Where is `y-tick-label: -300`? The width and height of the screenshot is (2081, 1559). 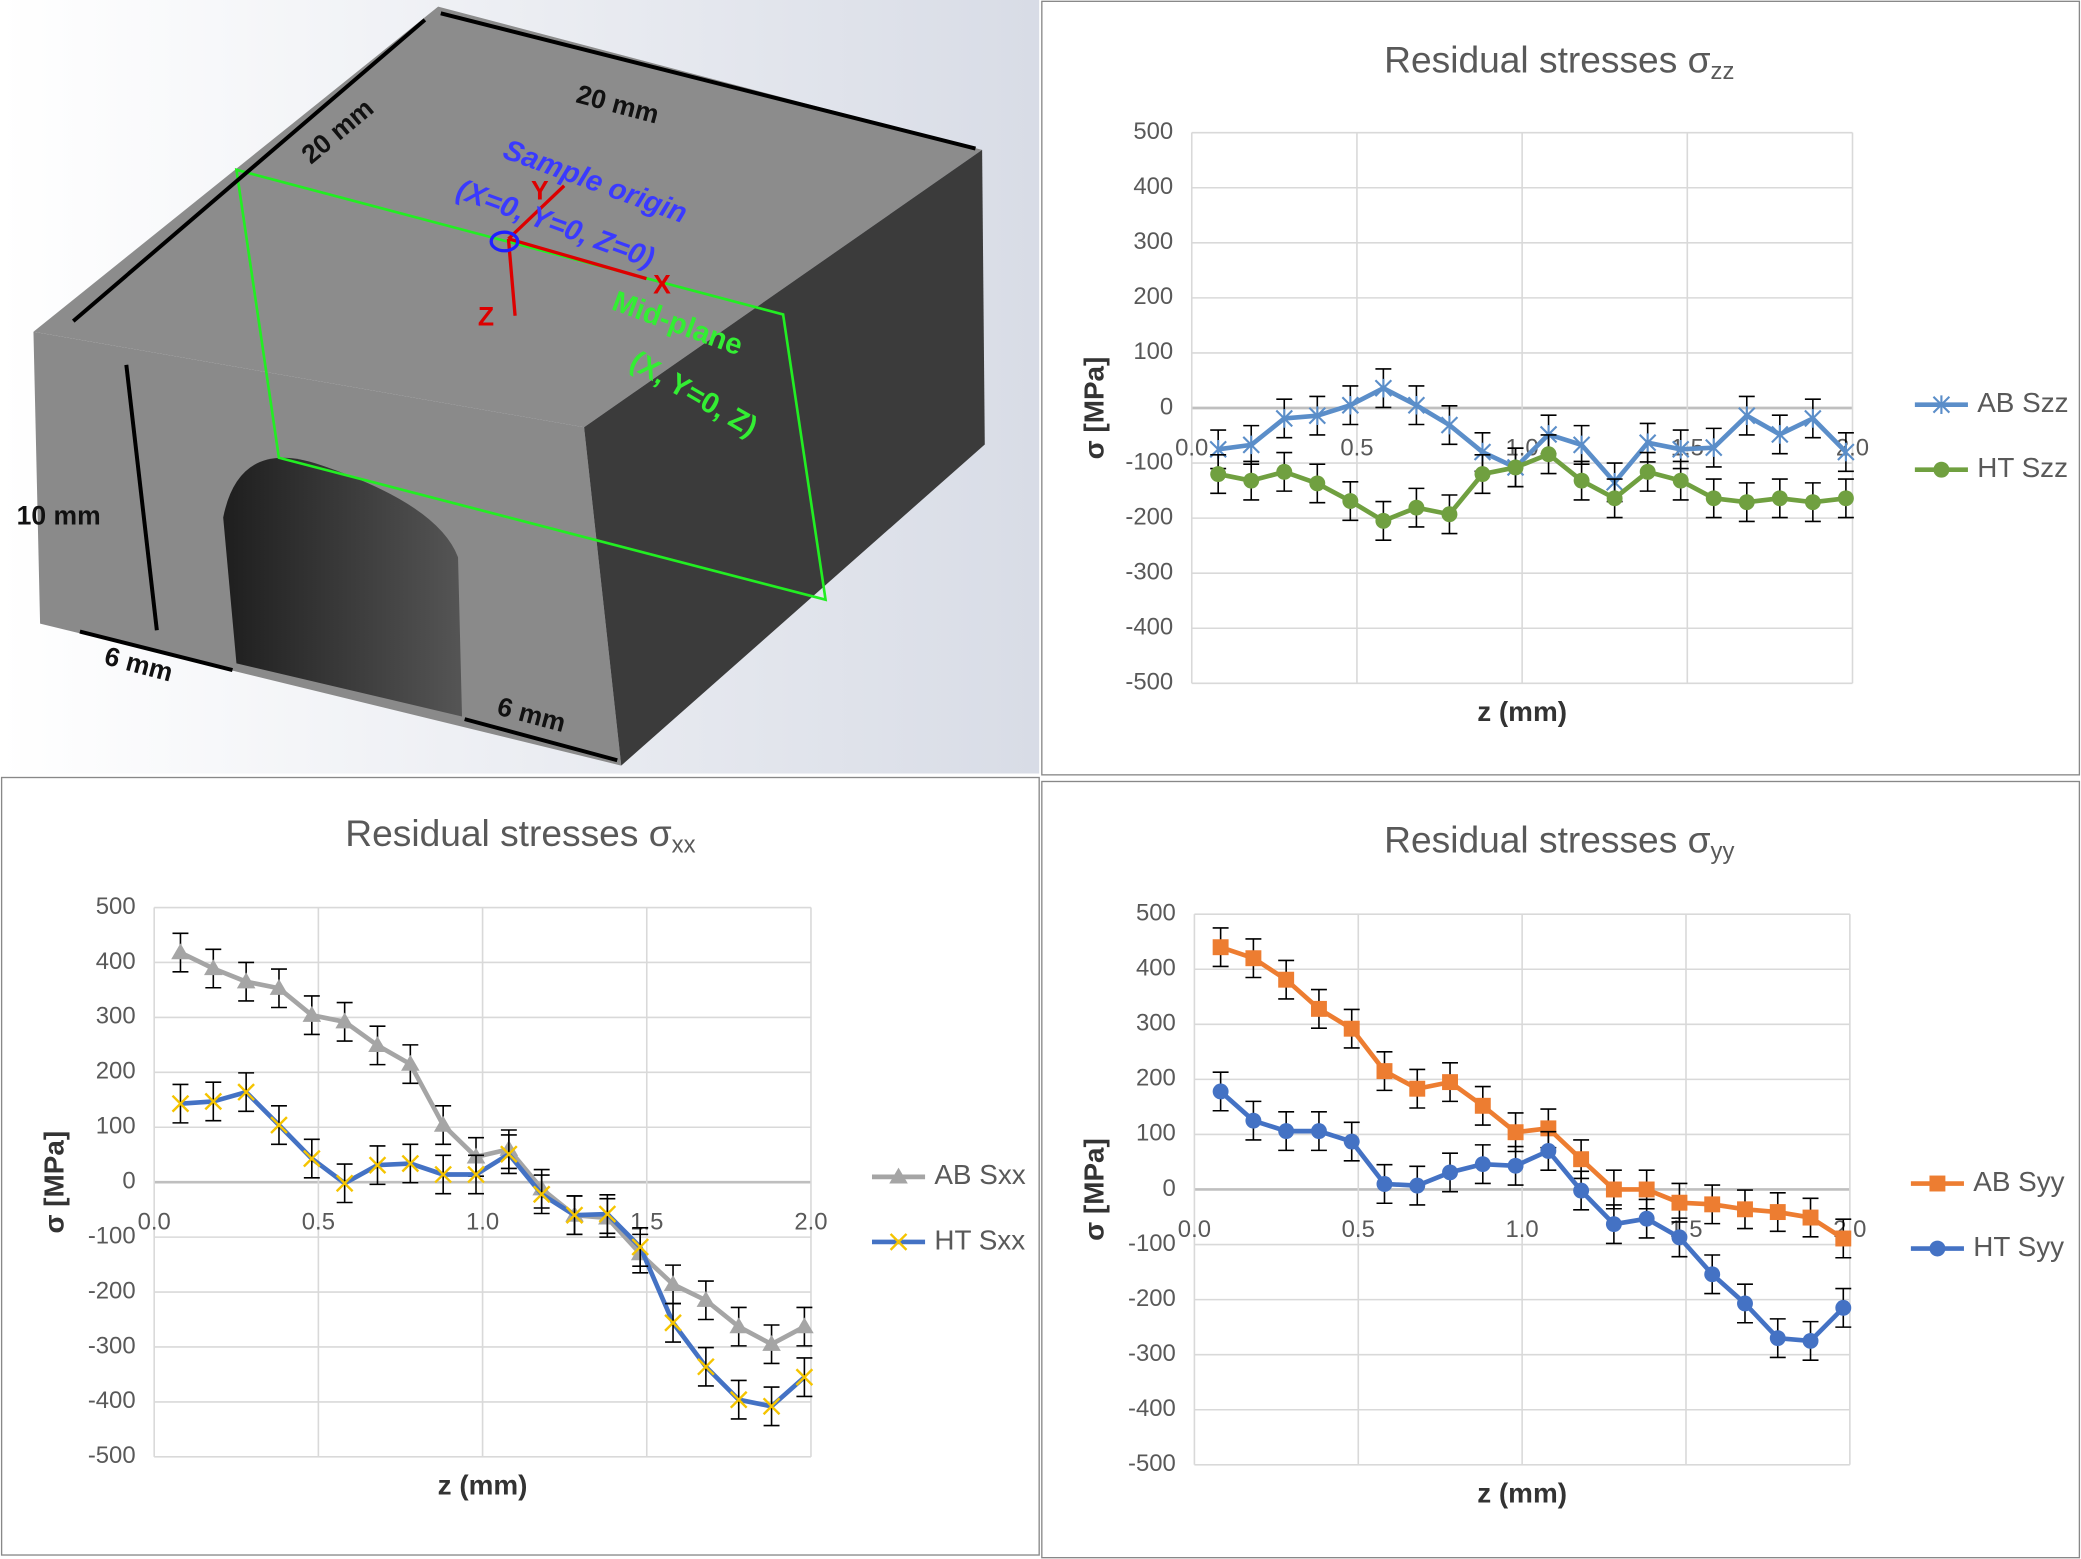 y-tick-label: -300 is located at coordinates (1149, 571).